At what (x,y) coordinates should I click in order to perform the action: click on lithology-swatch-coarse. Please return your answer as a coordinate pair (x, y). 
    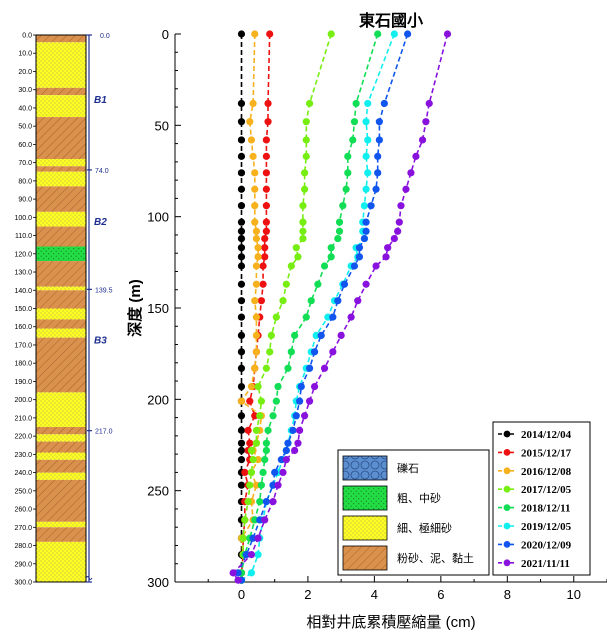
    Looking at the image, I should click on (365, 498).